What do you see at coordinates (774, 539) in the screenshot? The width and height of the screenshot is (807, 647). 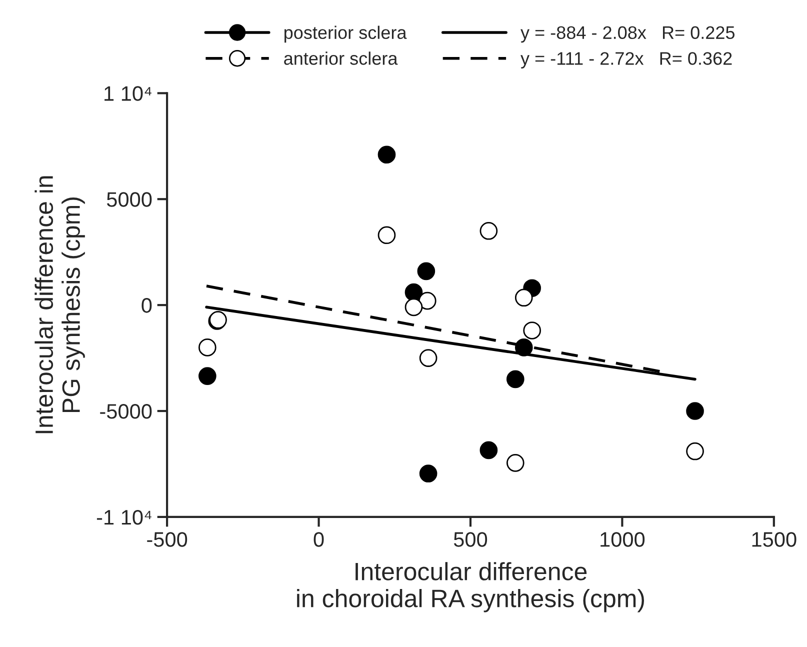 I see `x-tick-label: 1500` at bounding box center [774, 539].